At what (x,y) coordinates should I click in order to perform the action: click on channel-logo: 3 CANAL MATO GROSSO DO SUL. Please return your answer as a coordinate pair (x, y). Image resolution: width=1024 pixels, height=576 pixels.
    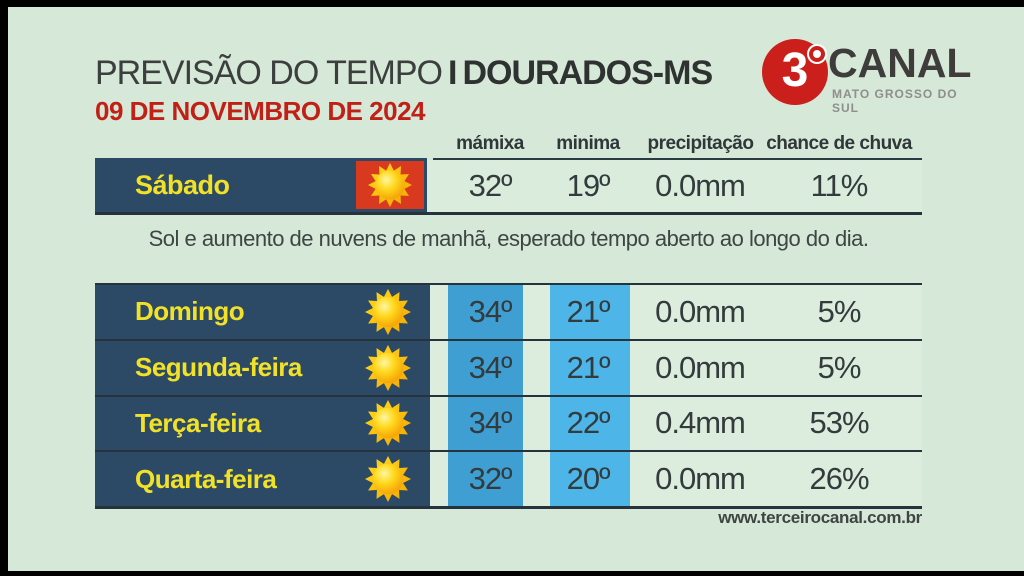
    Looking at the image, I should click on (861, 75).